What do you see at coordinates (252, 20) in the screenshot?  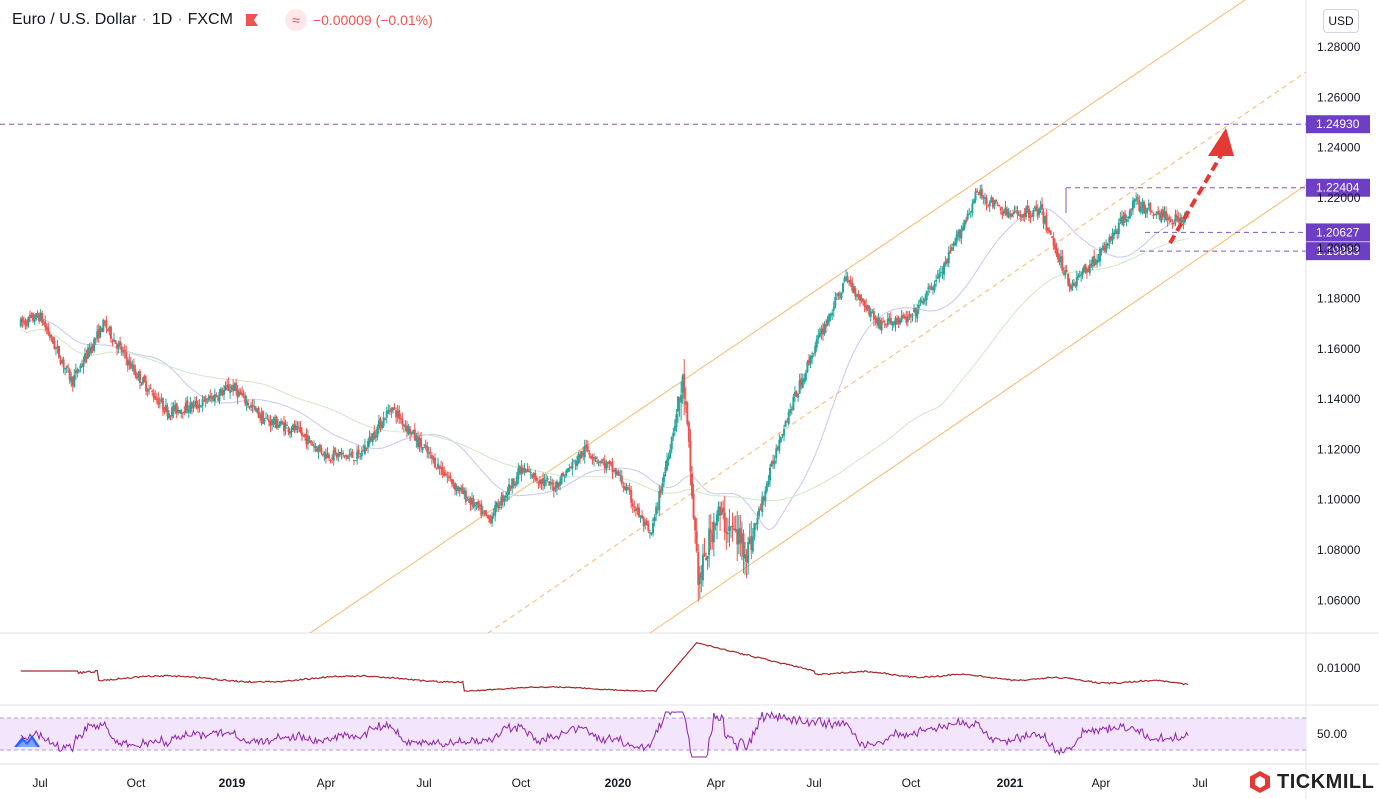 I see `flag-icon` at bounding box center [252, 20].